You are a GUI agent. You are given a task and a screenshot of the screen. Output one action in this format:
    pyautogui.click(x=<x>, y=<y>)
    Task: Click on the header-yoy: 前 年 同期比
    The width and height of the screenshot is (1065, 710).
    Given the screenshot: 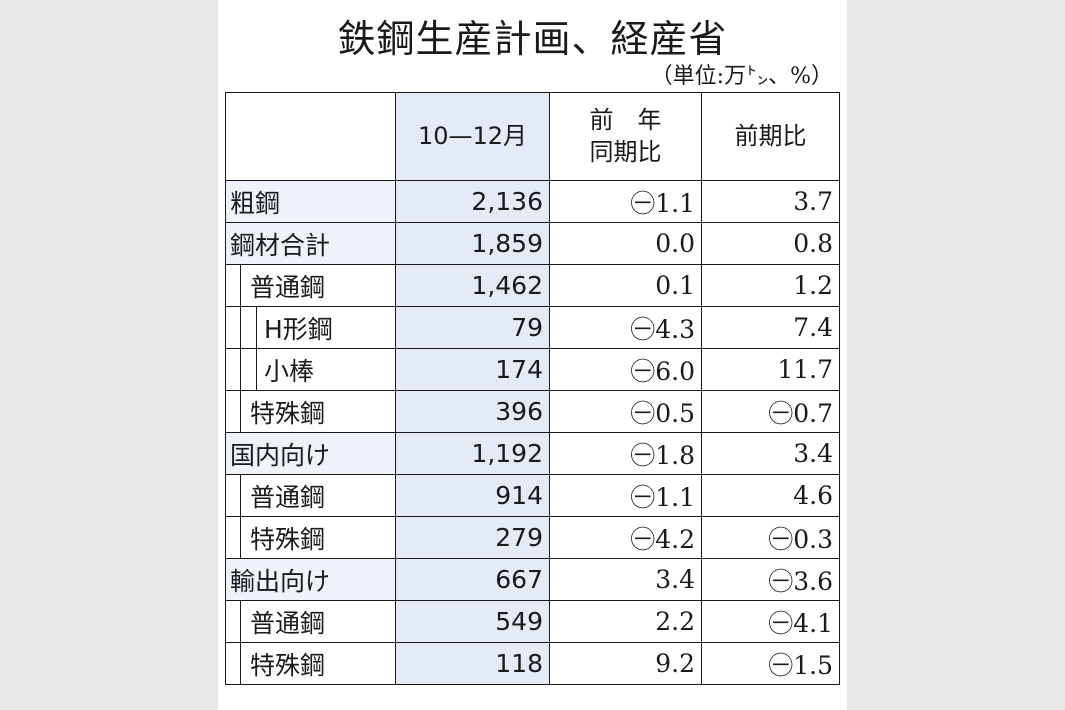 What is the action you would take?
    pyautogui.click(x=625, y=136)
    